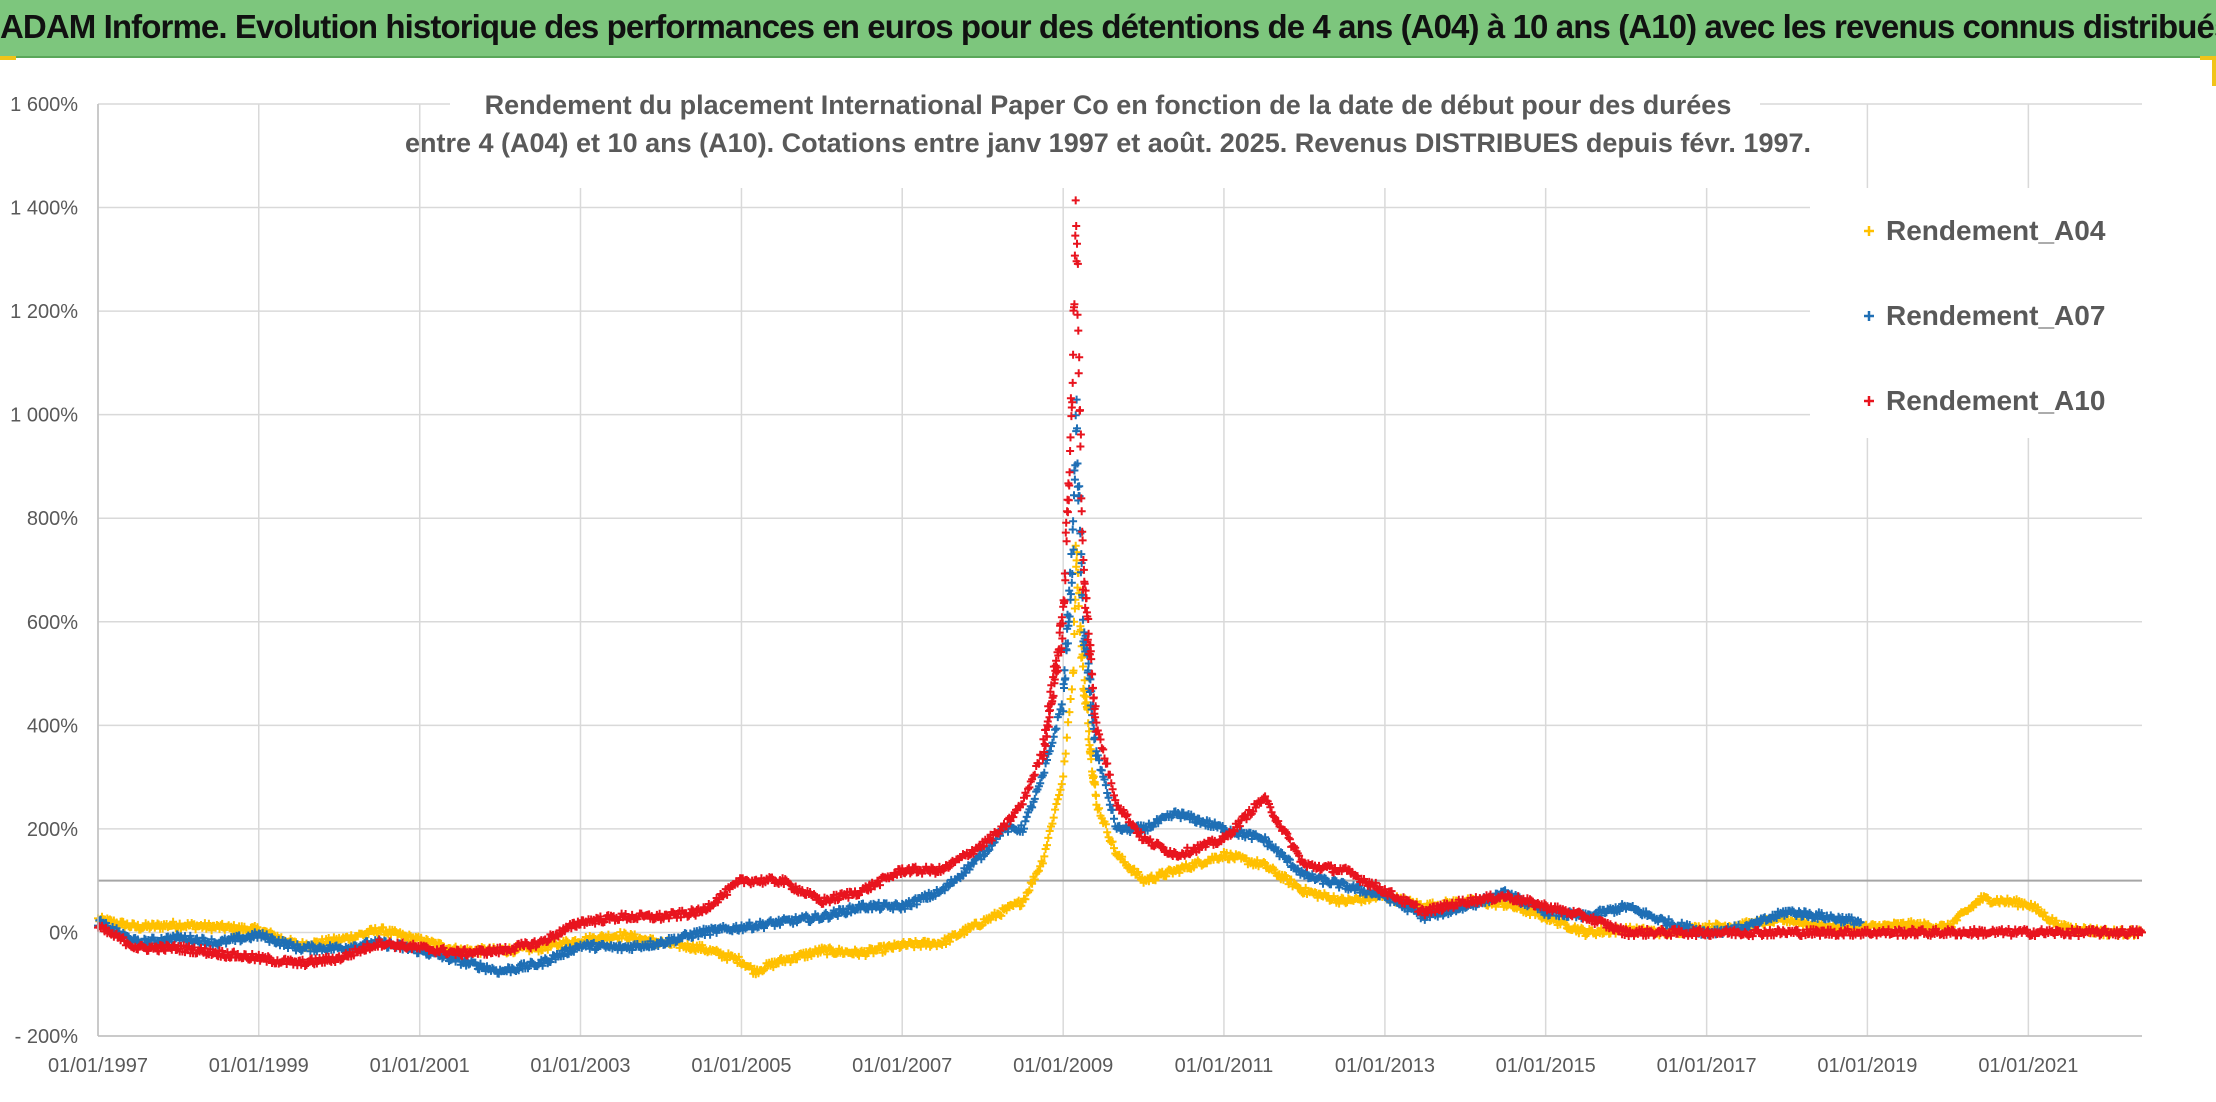 The width and height of the screenshot is (2216, 1102). I want to click on x-tick-label: 01/01/2009, so click(1063, 1066).